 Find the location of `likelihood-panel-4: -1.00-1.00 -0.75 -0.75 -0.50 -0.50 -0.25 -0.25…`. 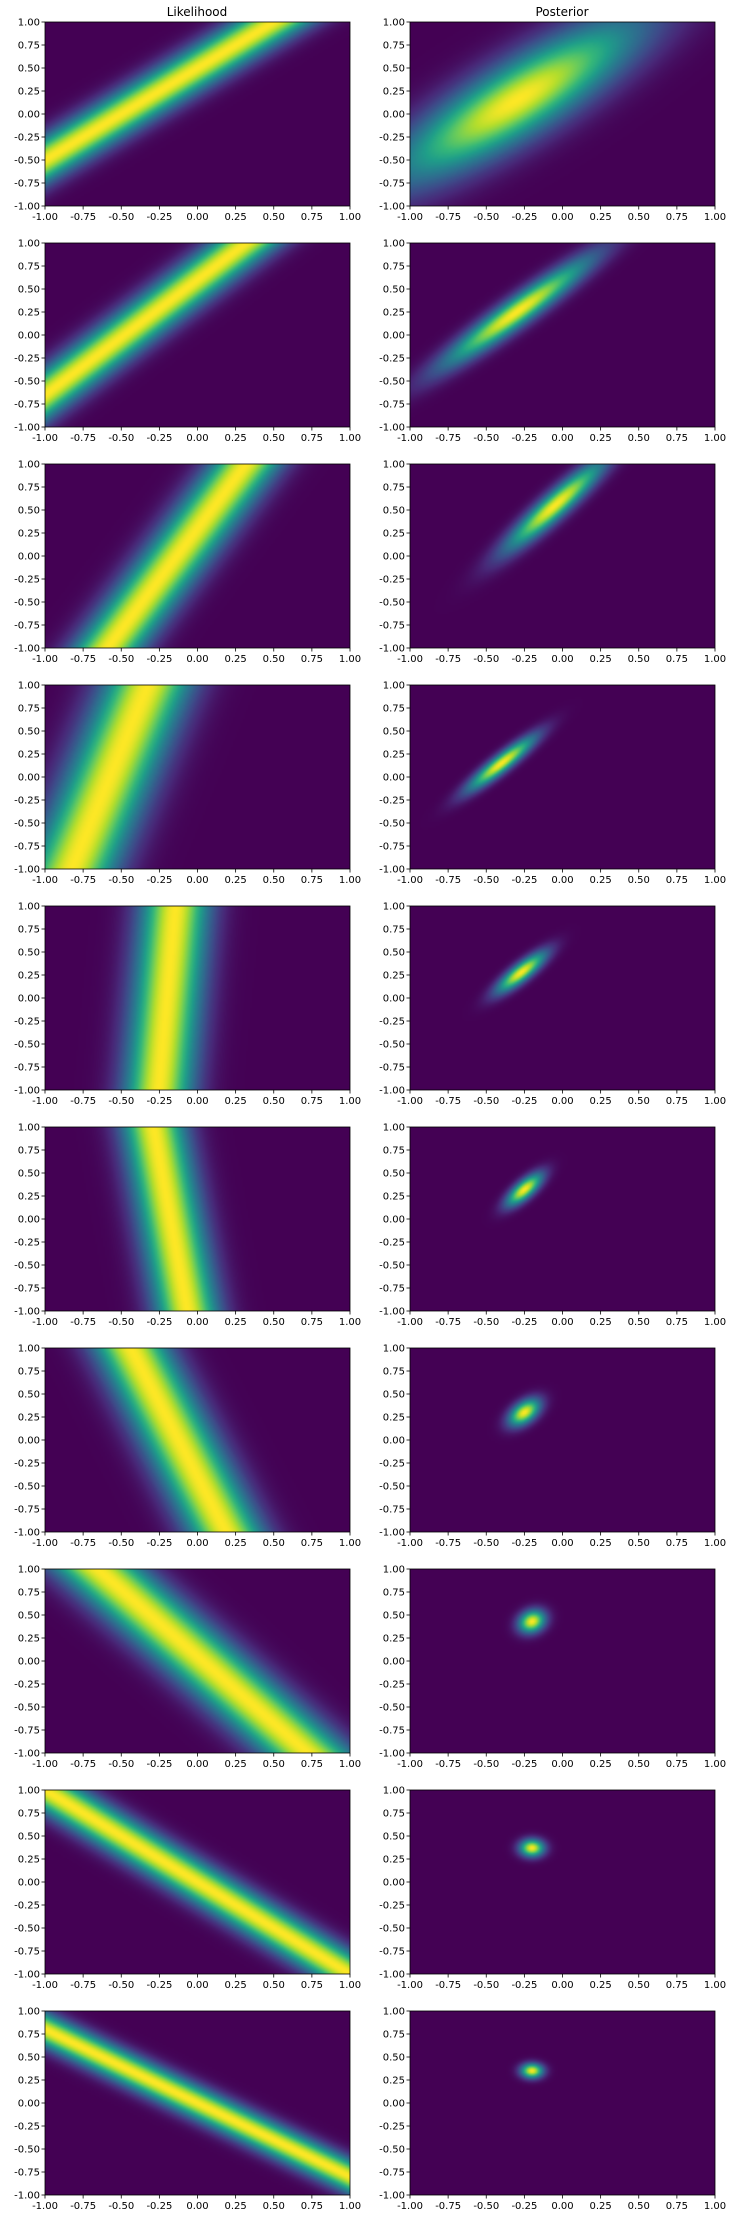

likelihood-panel-4: -1.00-1.00 -0.75 -0.75 -0.50 -0.50 -0.25 -0.25… is located at coordinates (187, 784).